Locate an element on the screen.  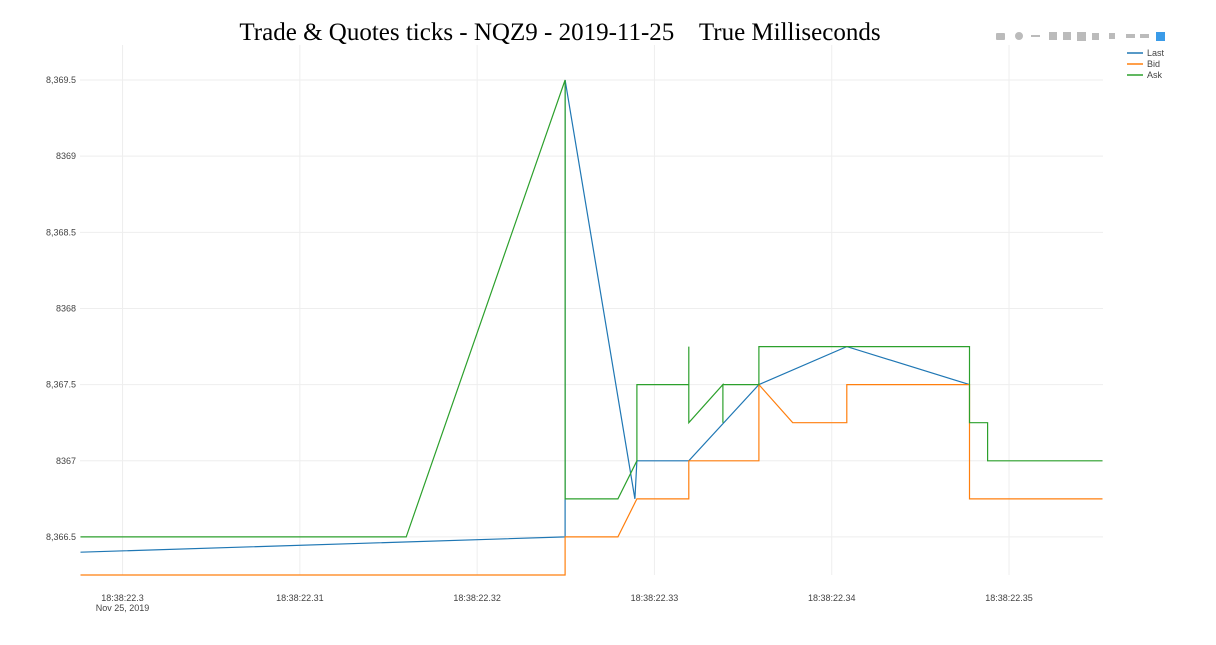
x-date-label: Nov 25, 2019 is located at coordinates (123, 608).